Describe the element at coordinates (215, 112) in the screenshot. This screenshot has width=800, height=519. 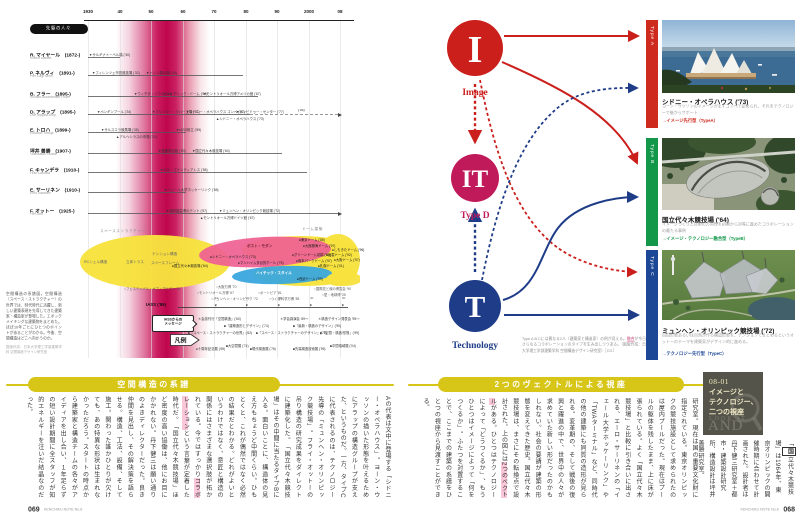
I see `work-label: ▼シドニー・オペラハウス コンペ ('57)` at that location.